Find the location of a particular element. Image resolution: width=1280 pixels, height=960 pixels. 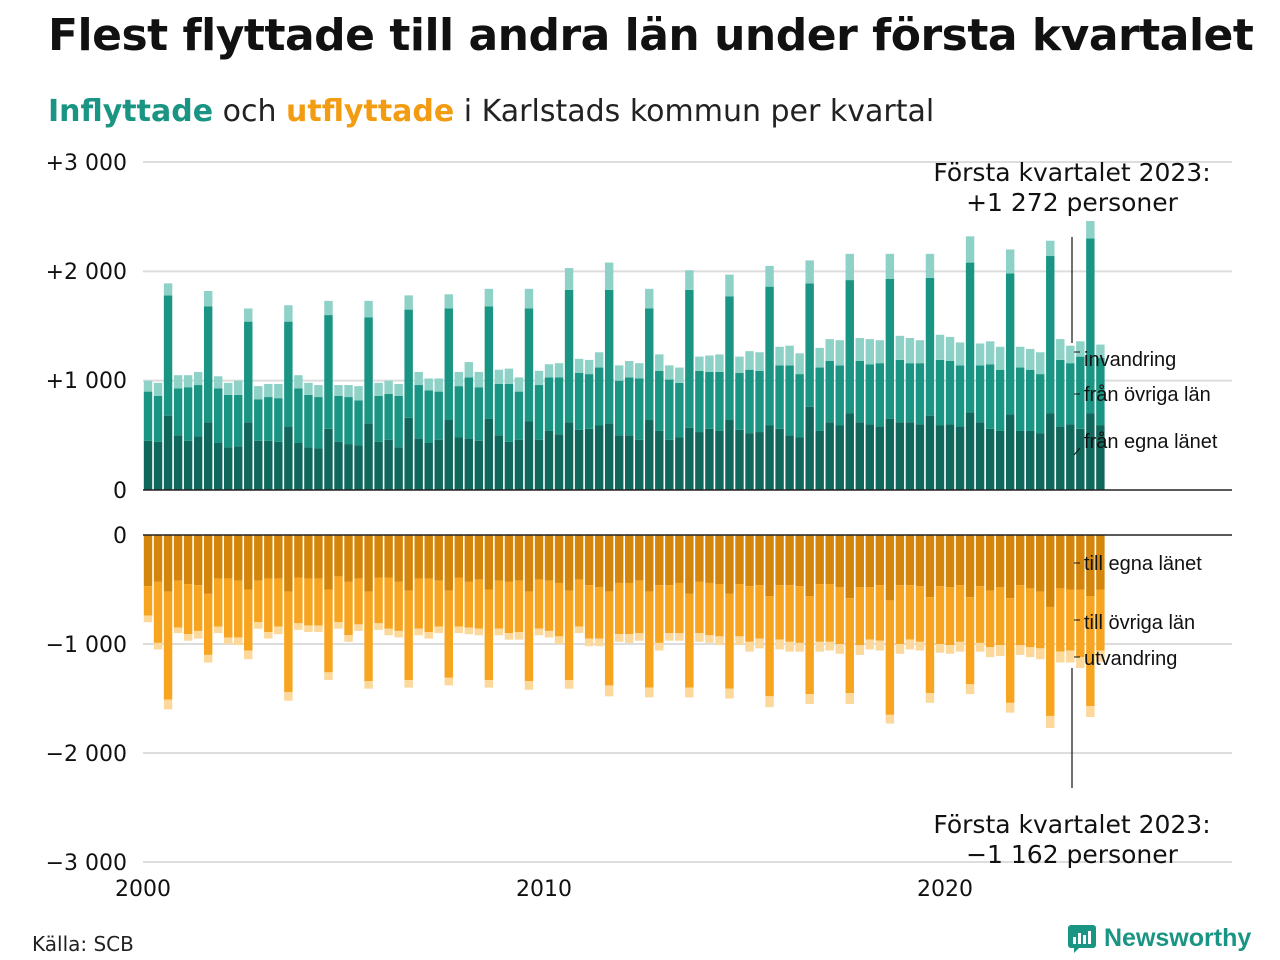

y-tick-in-0: 0 is located at coordinates (120, 491).